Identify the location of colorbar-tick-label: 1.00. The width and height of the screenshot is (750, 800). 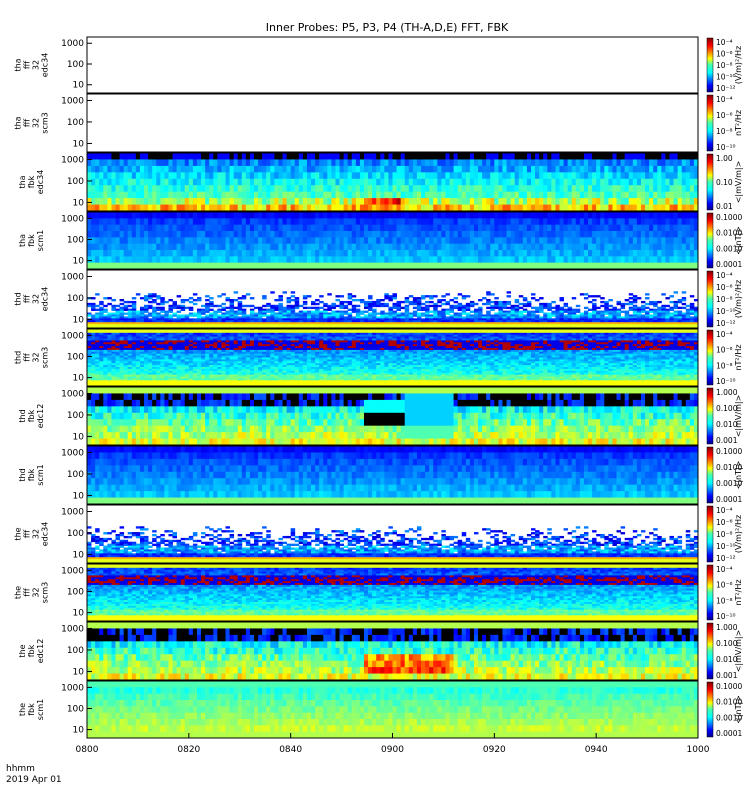
(724, 158).